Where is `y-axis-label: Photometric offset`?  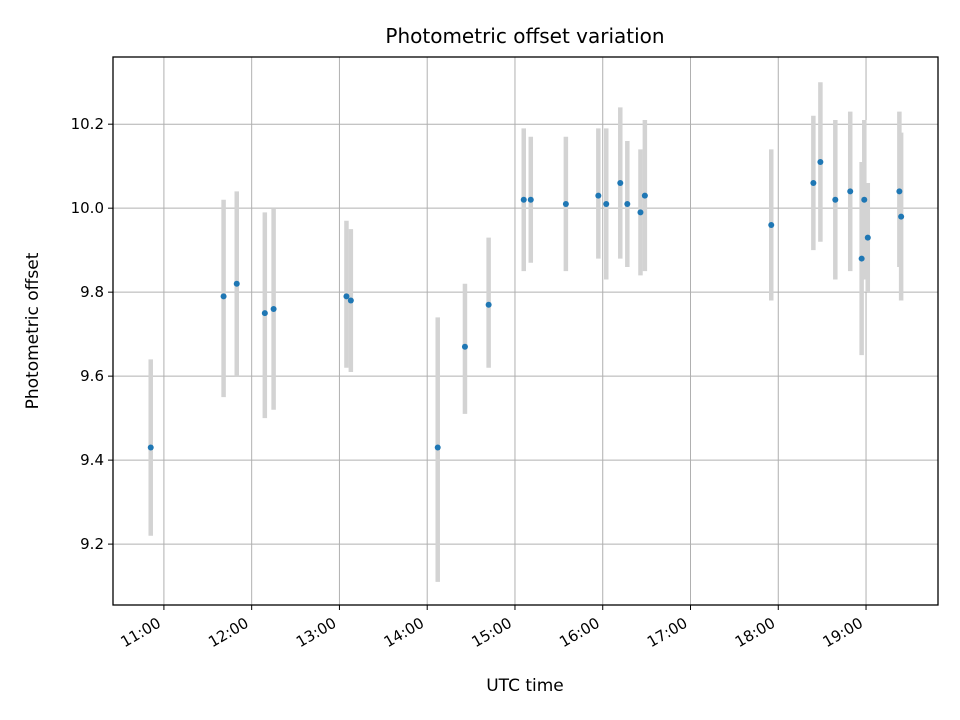
y-axis-label: Photometric offset is located at coordinates (33, 330).